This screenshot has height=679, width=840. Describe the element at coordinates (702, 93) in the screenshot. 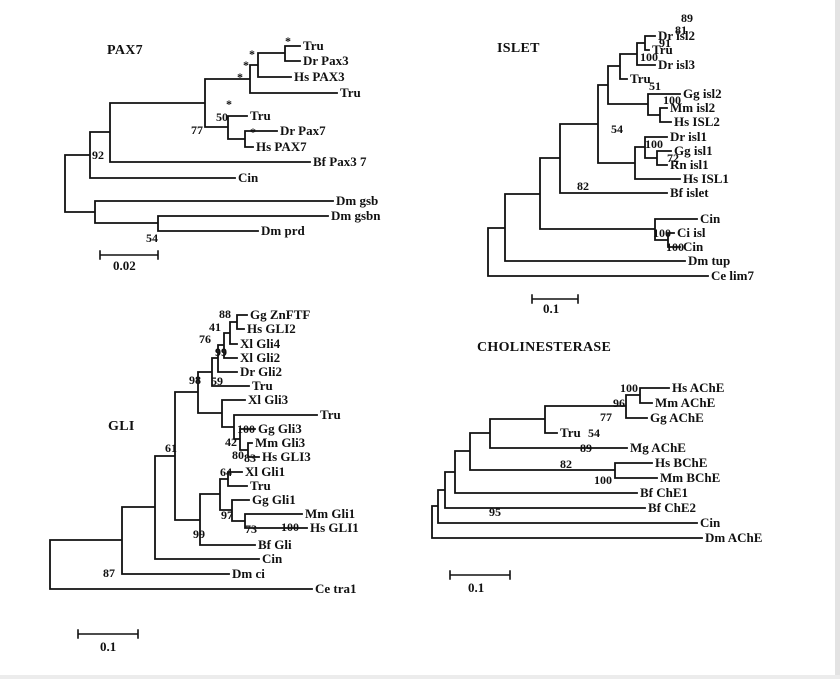

I see `taxon-label: Gg isl2` at that location.